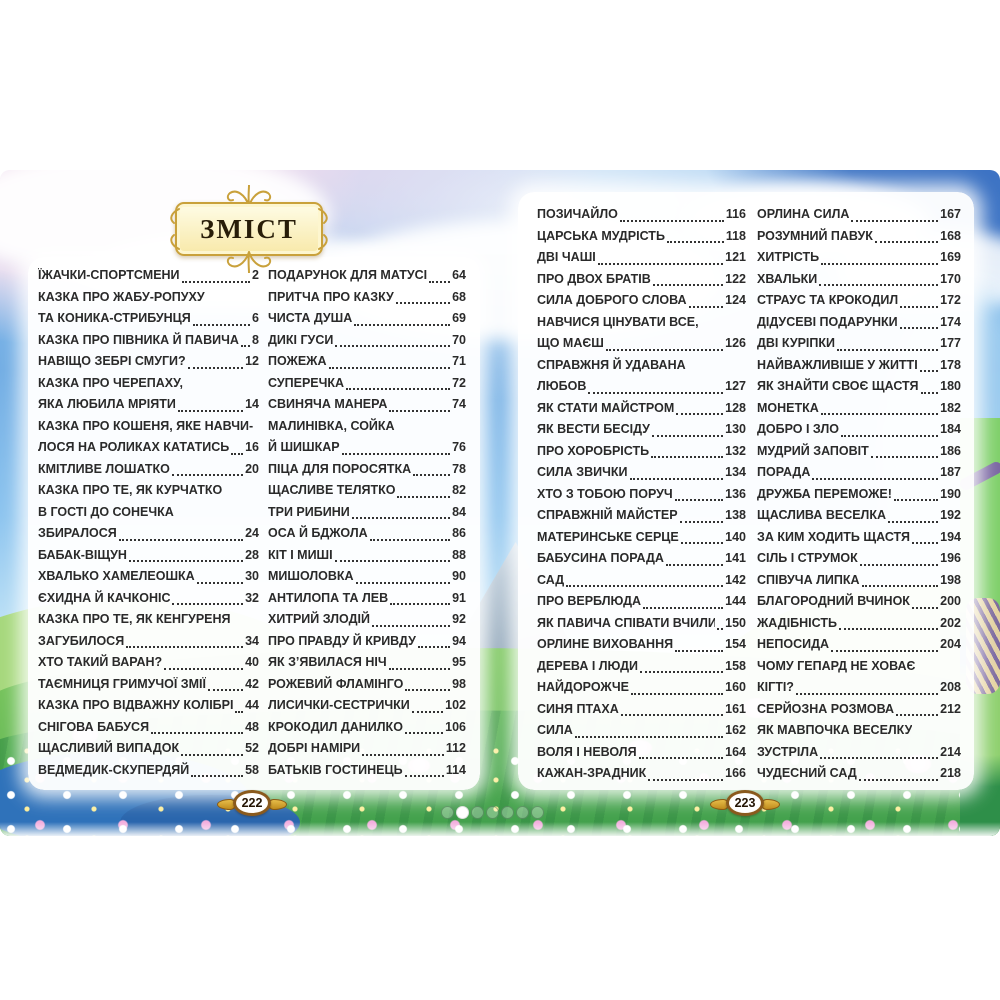 The image size is (1000, 1000). I want to click on toc-entry-line: СТРАУС ТА КРОКОДИЛ 172, so click(859, 301).